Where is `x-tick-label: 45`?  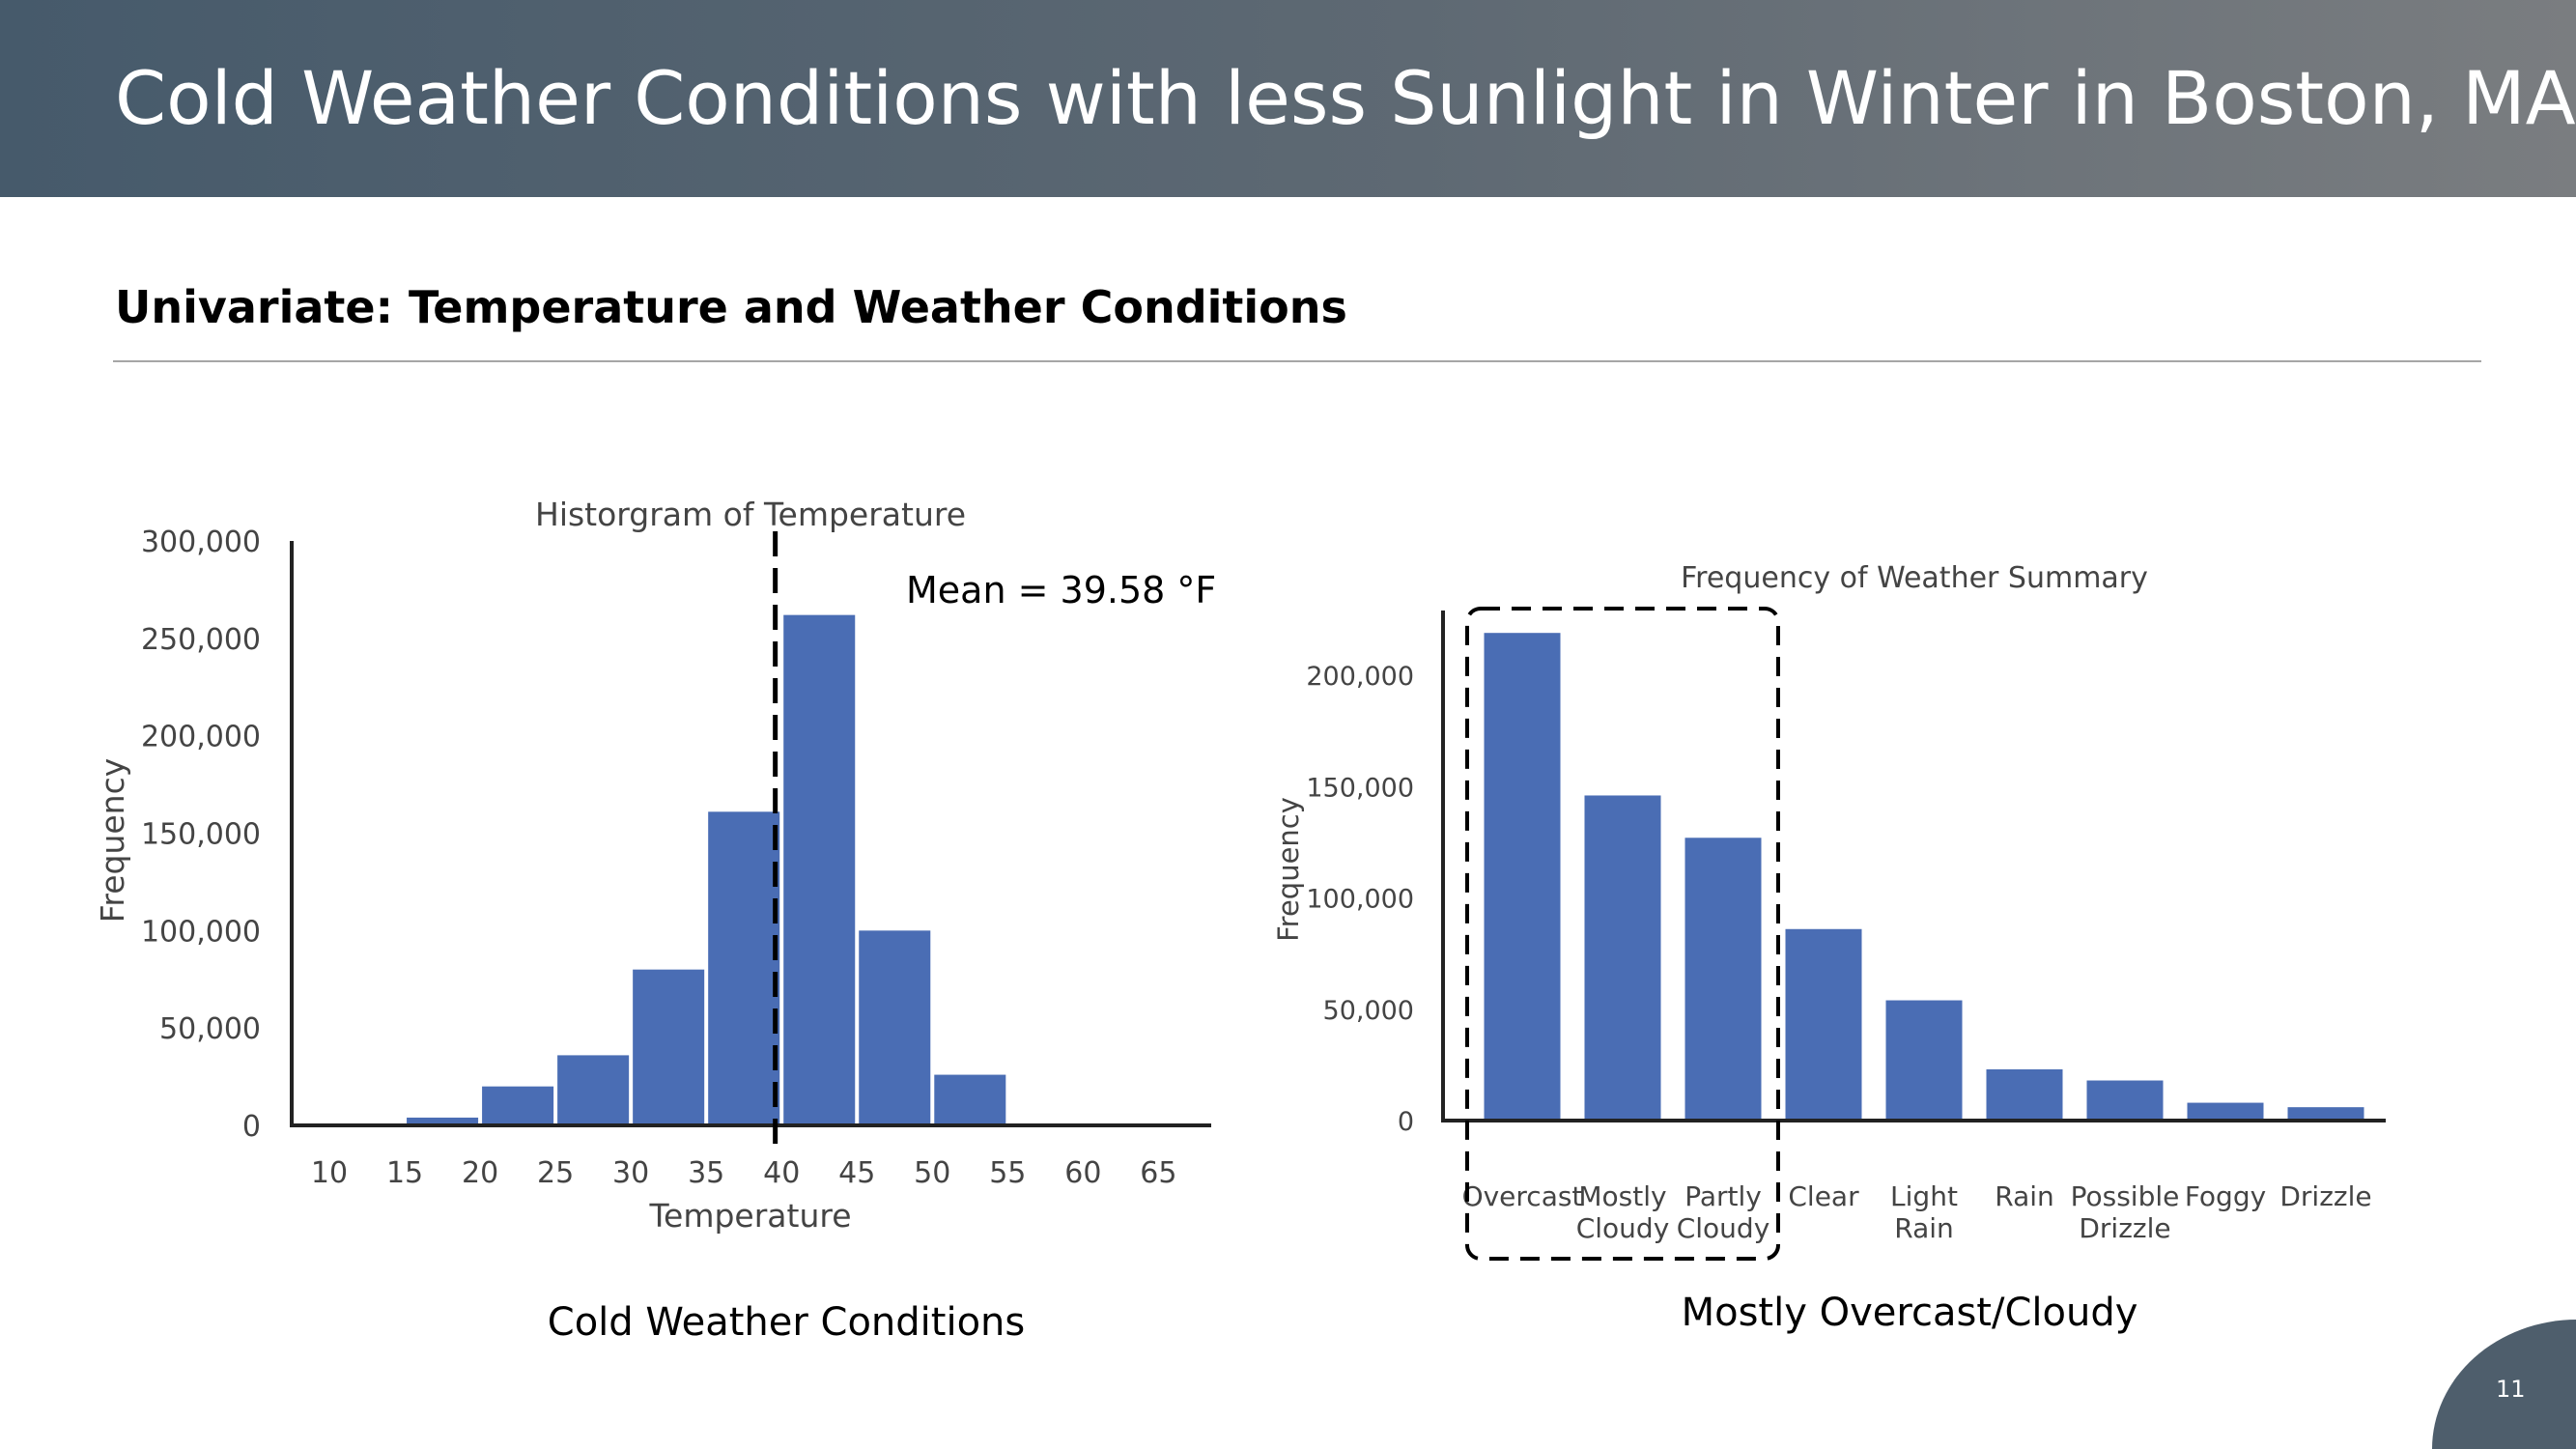 x-tick-label: 45 is located at coordinates (856, 1173).